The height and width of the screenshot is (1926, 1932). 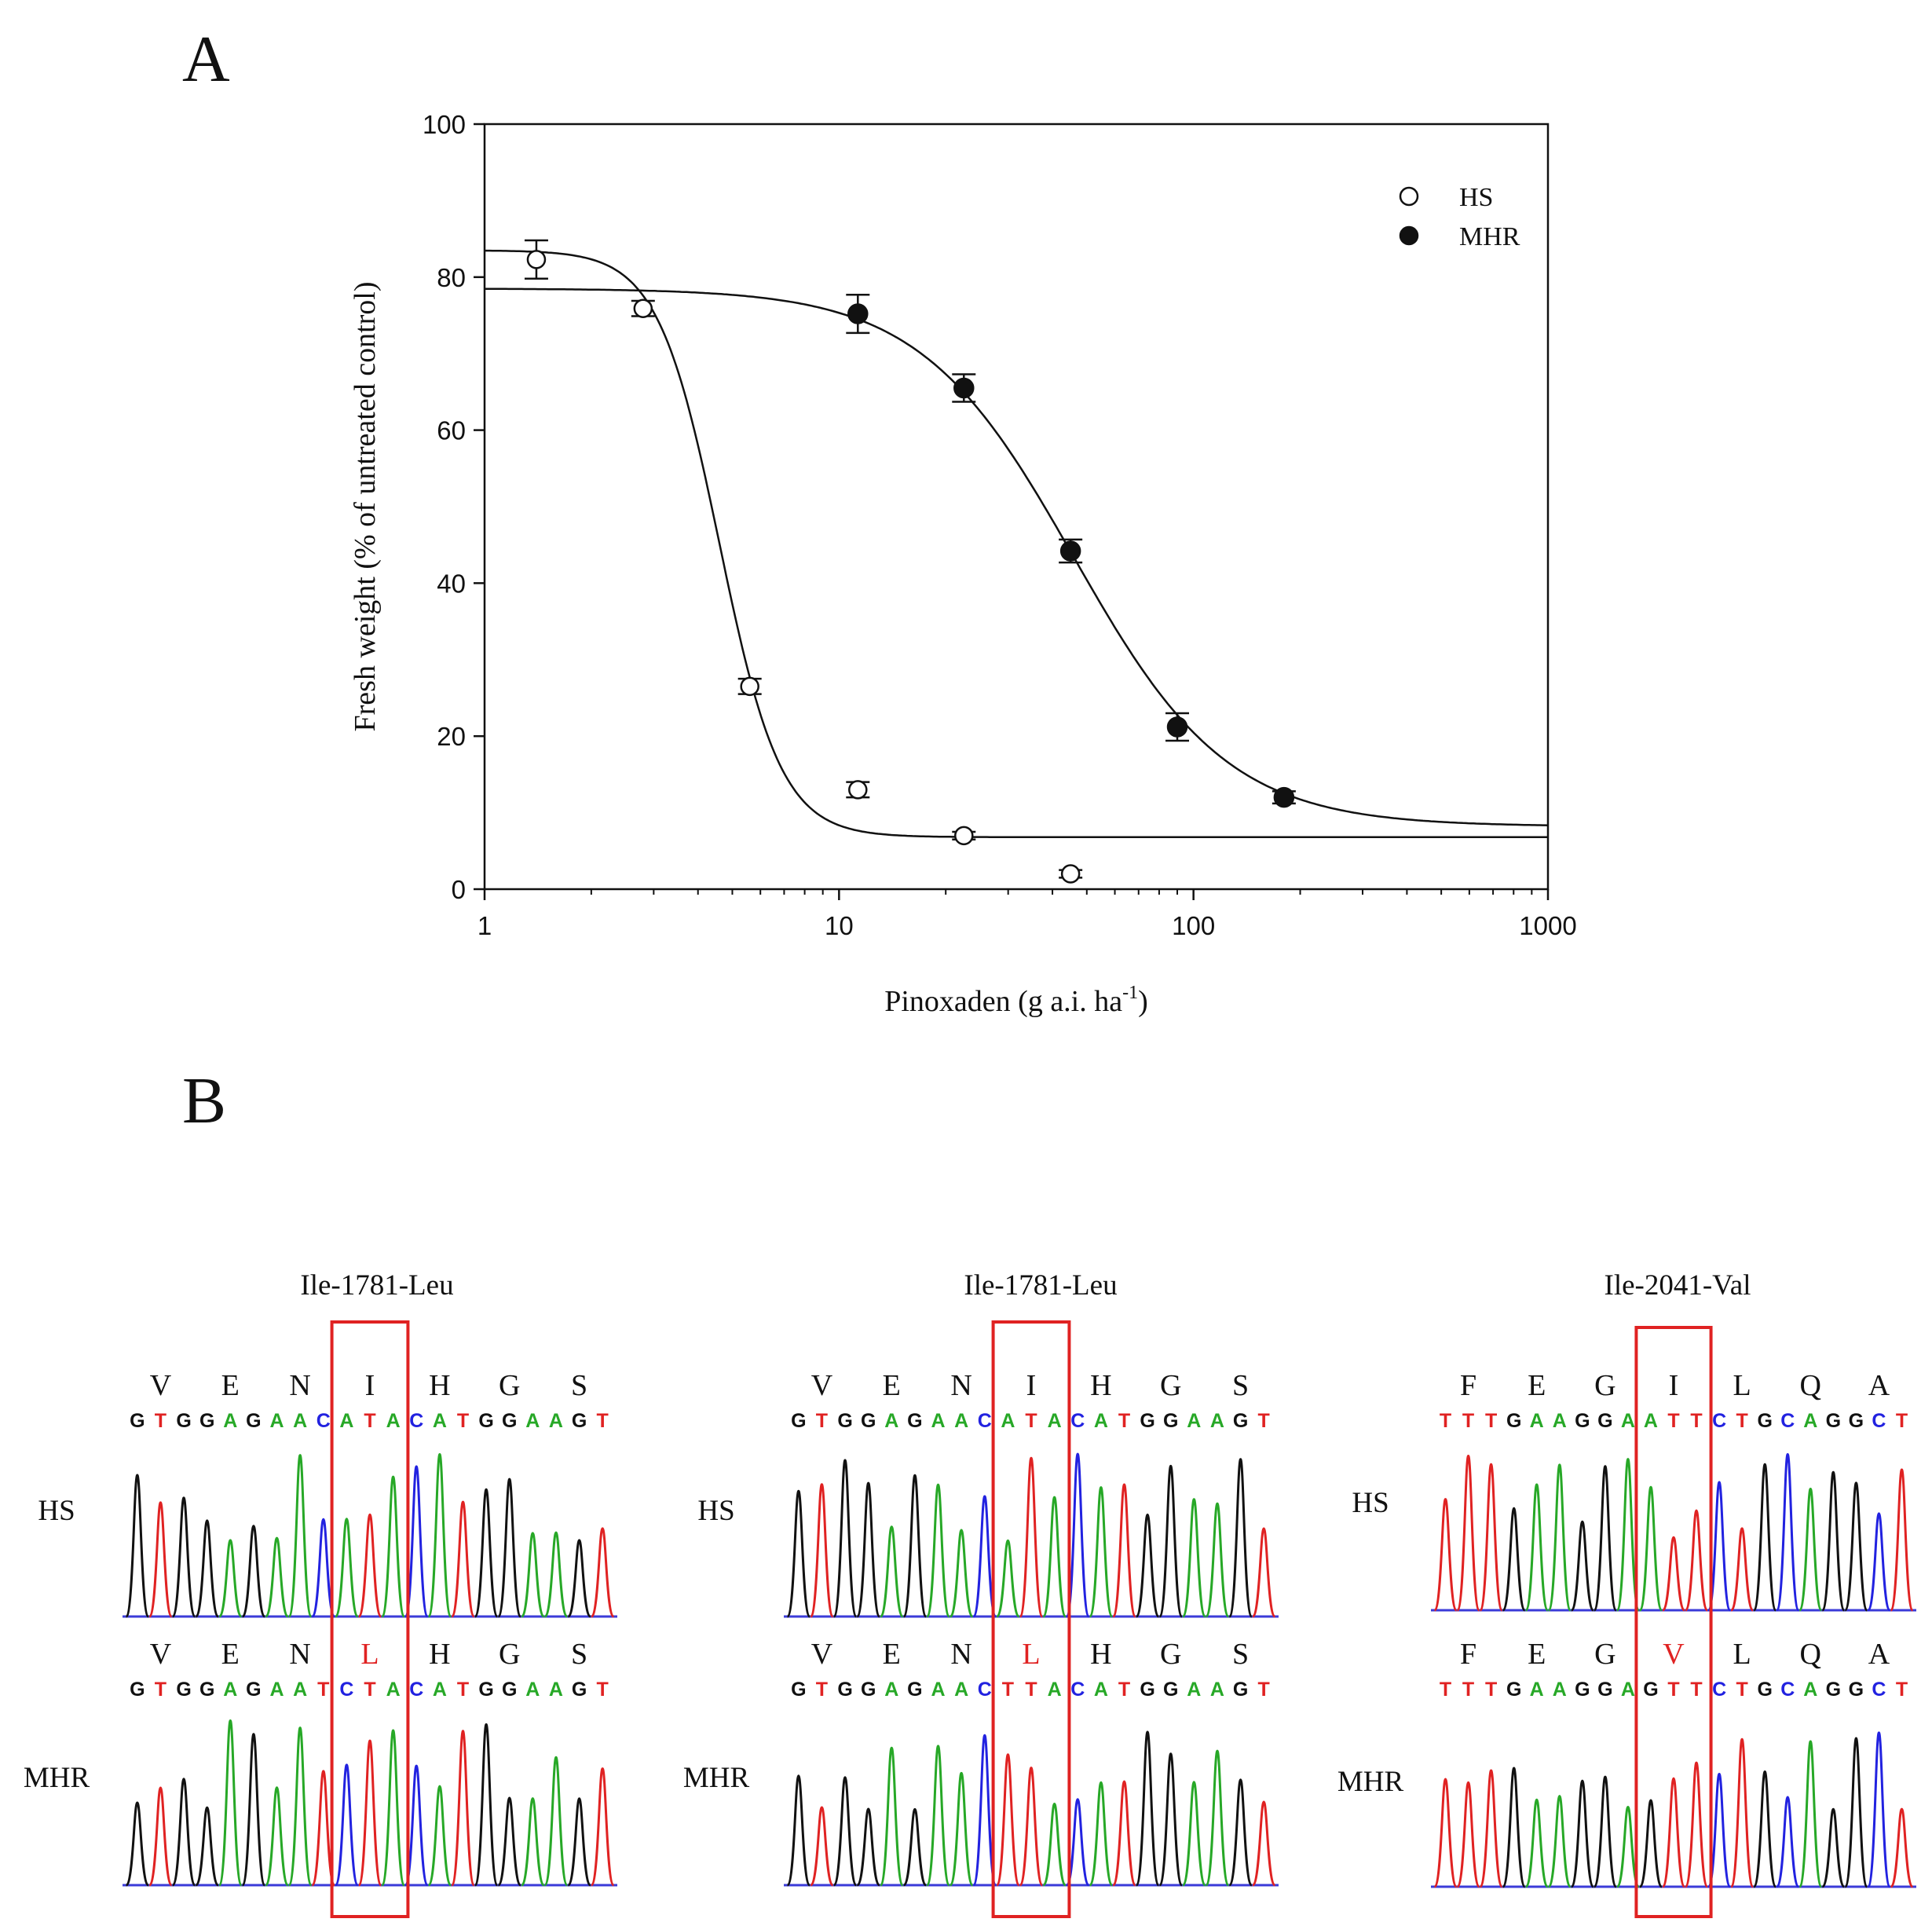 I want to click on residue-letter: L, so click(x=1742, y=1386).